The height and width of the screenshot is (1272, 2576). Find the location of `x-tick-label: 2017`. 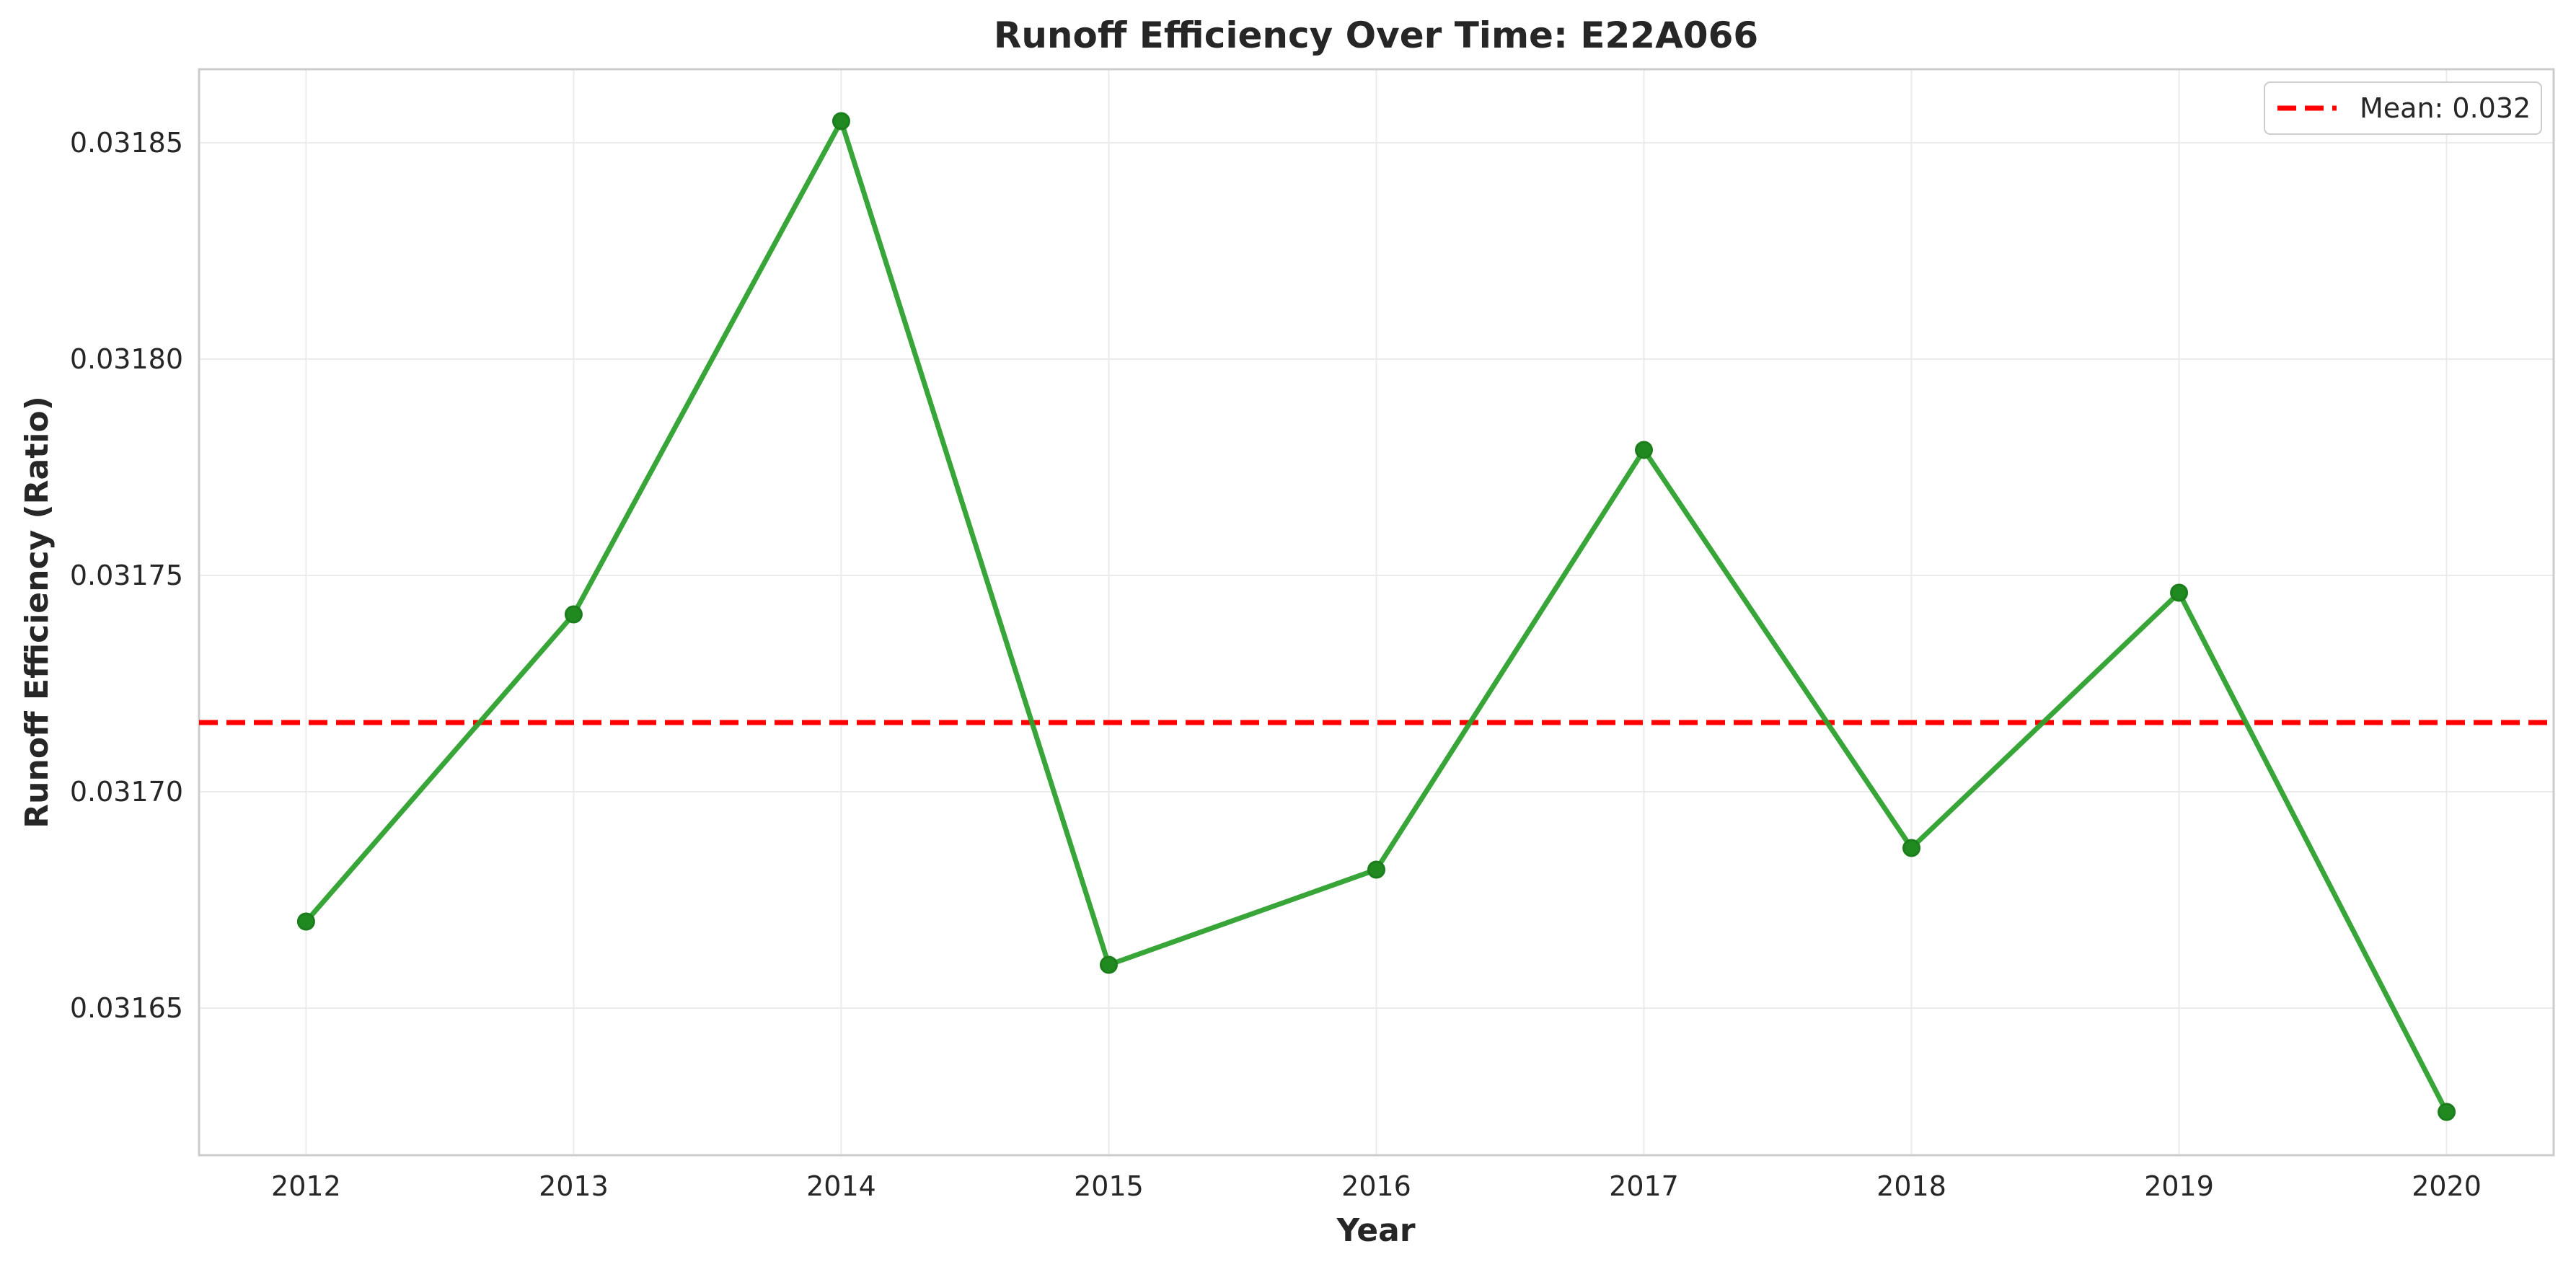

x-tick-label: 2017 is located at coordinates (1644, 1186).